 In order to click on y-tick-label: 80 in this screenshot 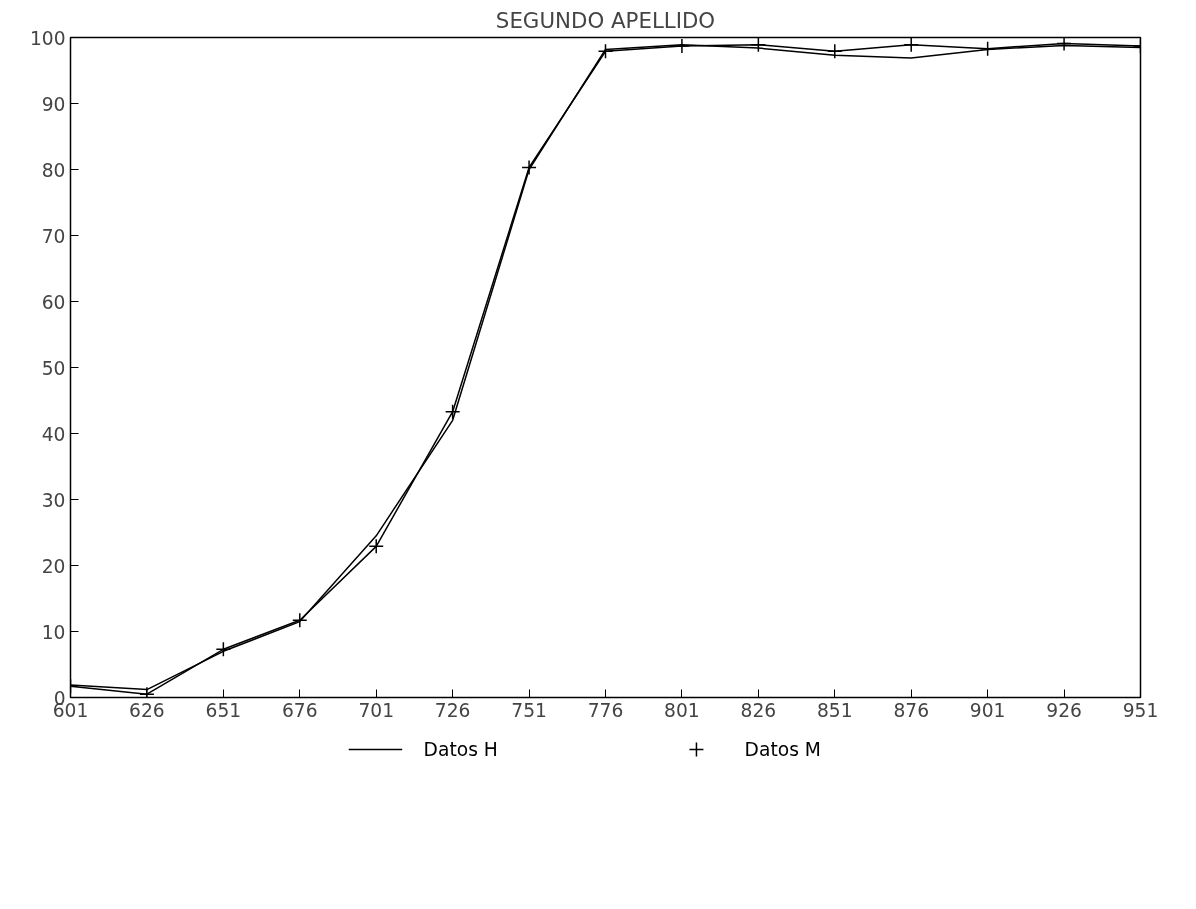, I will do `click(53, 170)`.